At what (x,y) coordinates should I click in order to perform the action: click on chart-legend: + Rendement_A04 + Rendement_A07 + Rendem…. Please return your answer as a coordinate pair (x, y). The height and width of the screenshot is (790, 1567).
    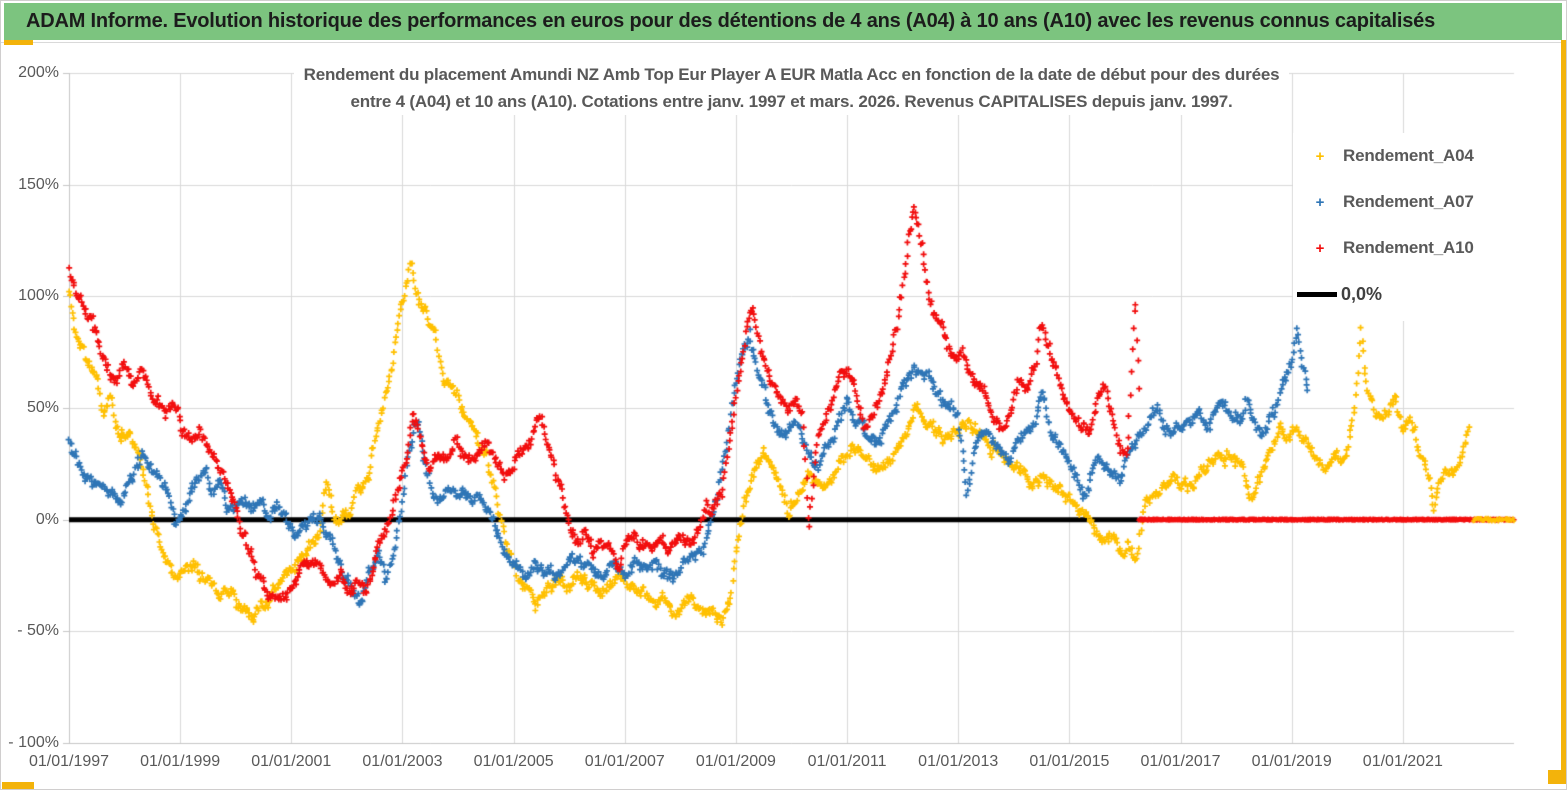
    Looking at the image, I should click on (1404, 227).